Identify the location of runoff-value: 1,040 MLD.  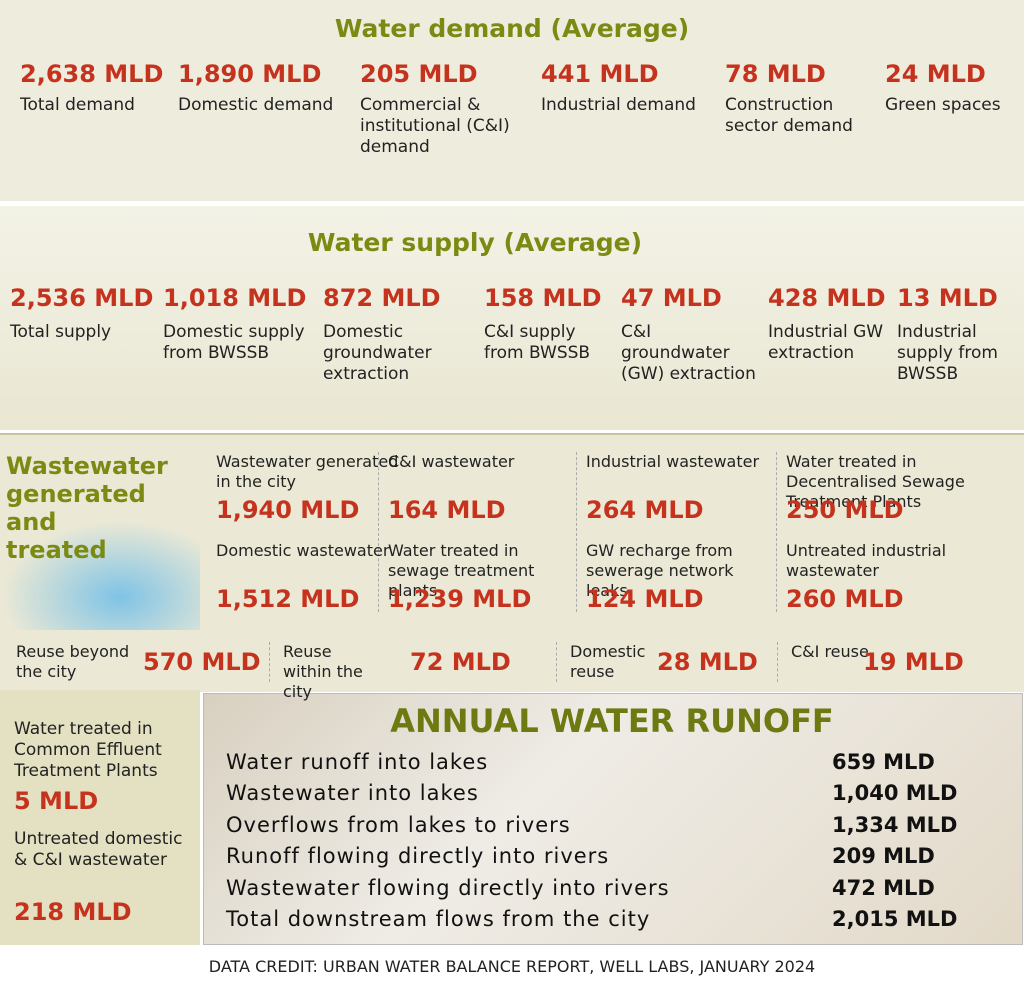
(895, 793).